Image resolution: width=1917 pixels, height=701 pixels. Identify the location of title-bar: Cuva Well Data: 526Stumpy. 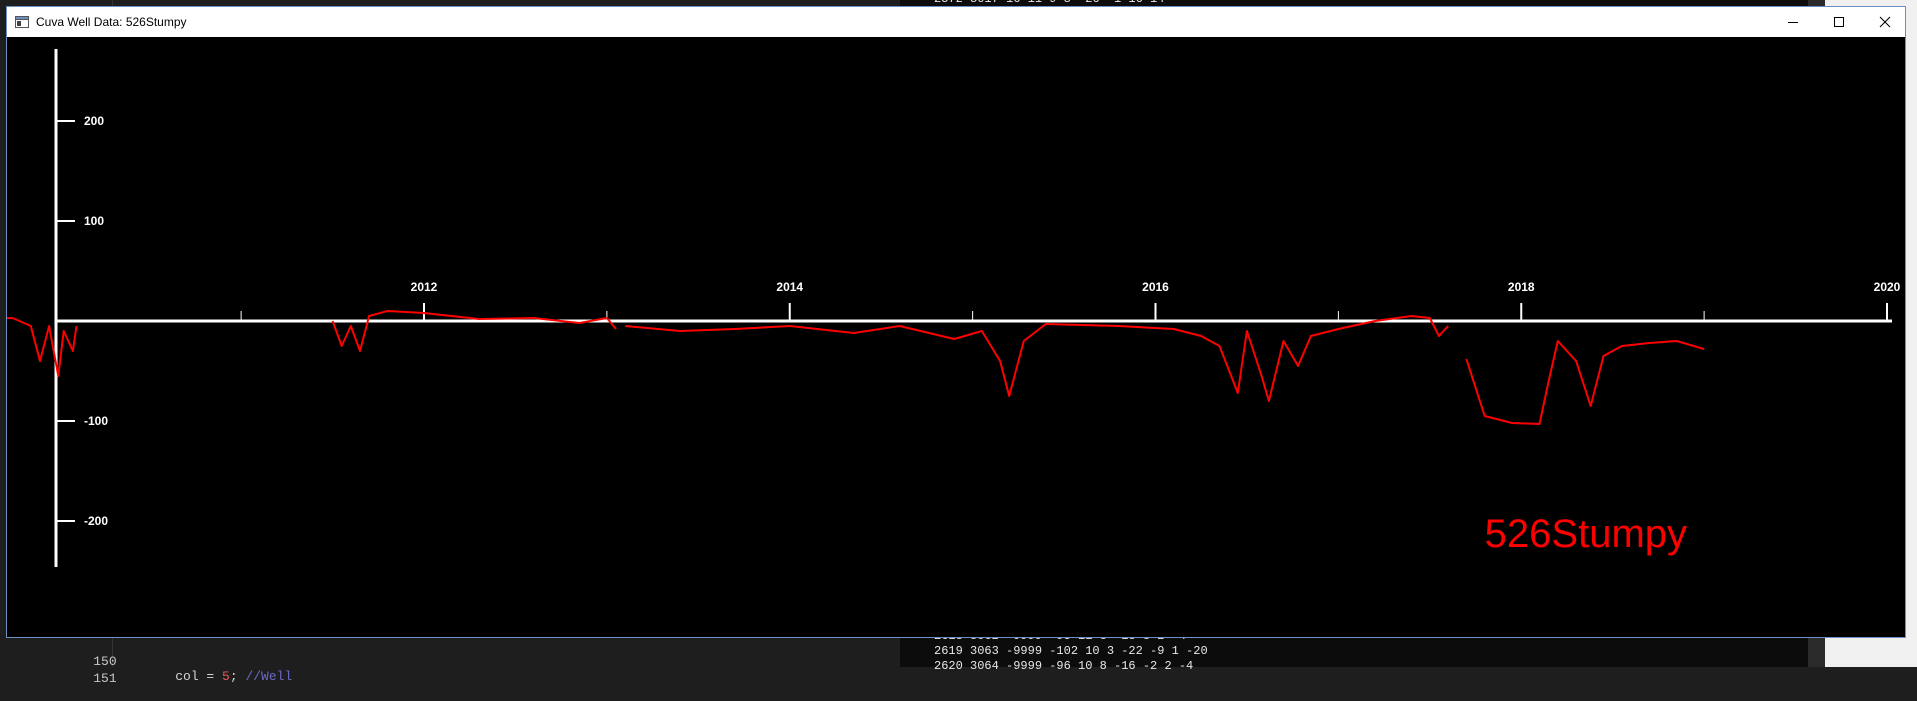
(956, 22).